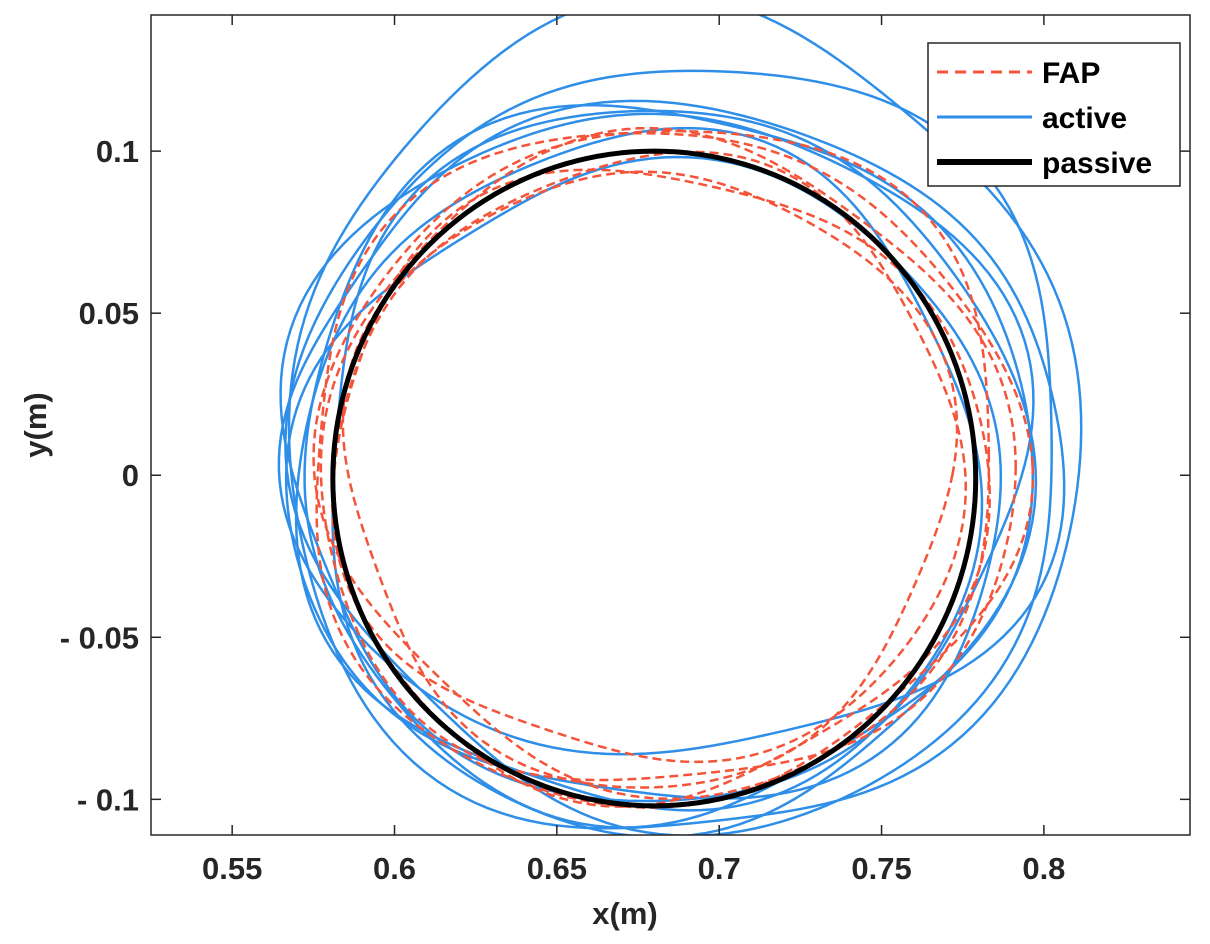 The width and height of the screenshot is (1210, 944). What do you see at coordinates (1084, 118) in the screenshot?
I see `legend-label-active: active` at bounding box center [1084, 118].